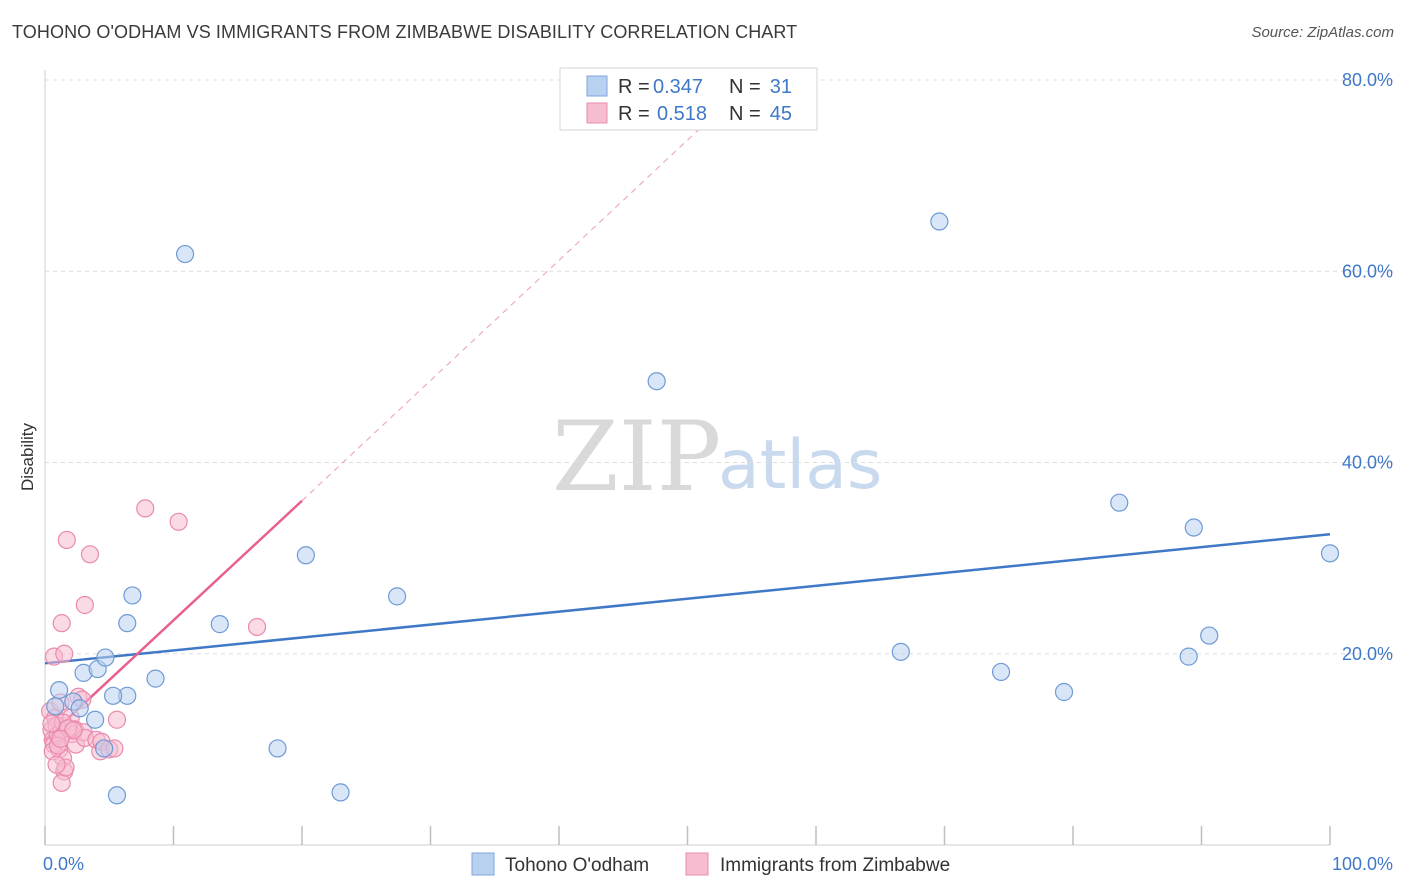  Describe the element at coordinates (63, 864) in the screenshot. I see `x-tick-label-min: 0.0%` at that location.